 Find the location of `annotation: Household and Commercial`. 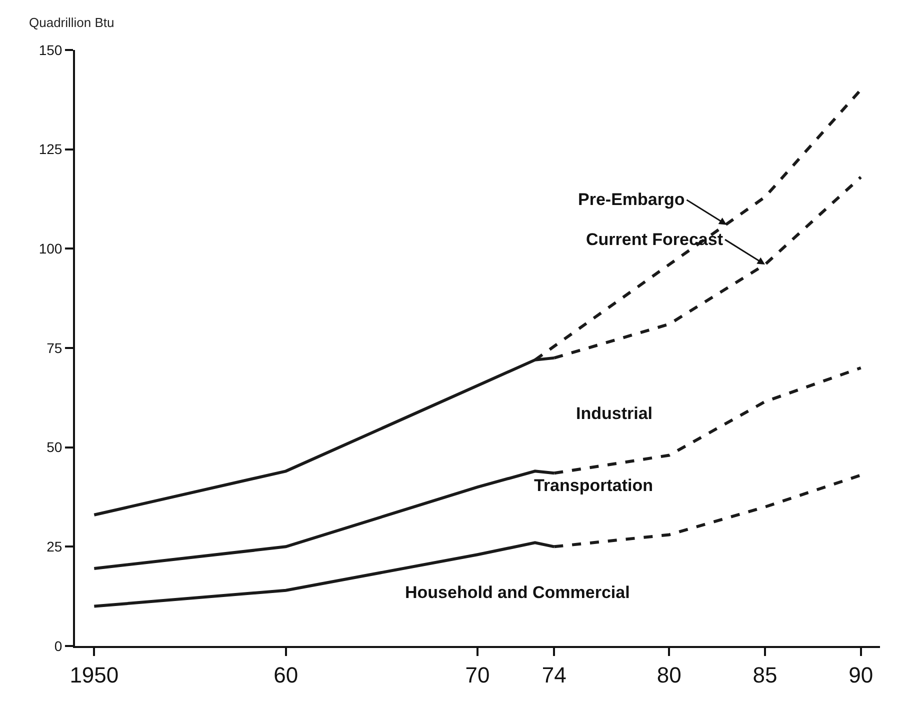

annotation: Household and Commercial is located at coordinates (517, 592).